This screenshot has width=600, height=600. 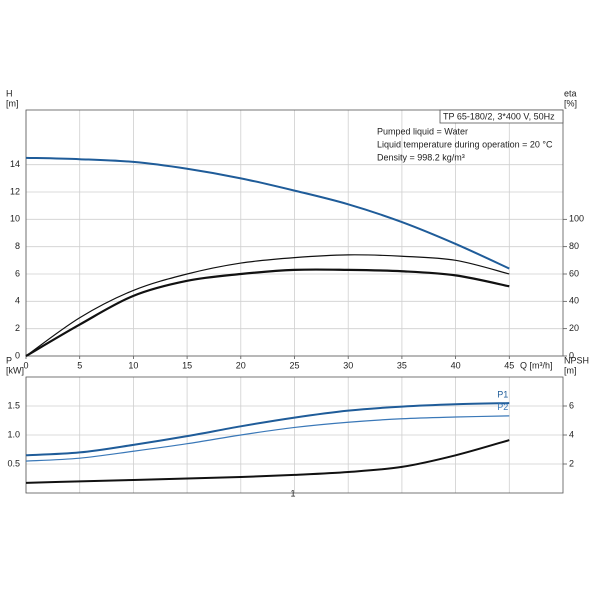 What do you see at coordinates (509, 365) in the screenshot?
I see `x-tick-label: 45` at bounding box center [509, 365].